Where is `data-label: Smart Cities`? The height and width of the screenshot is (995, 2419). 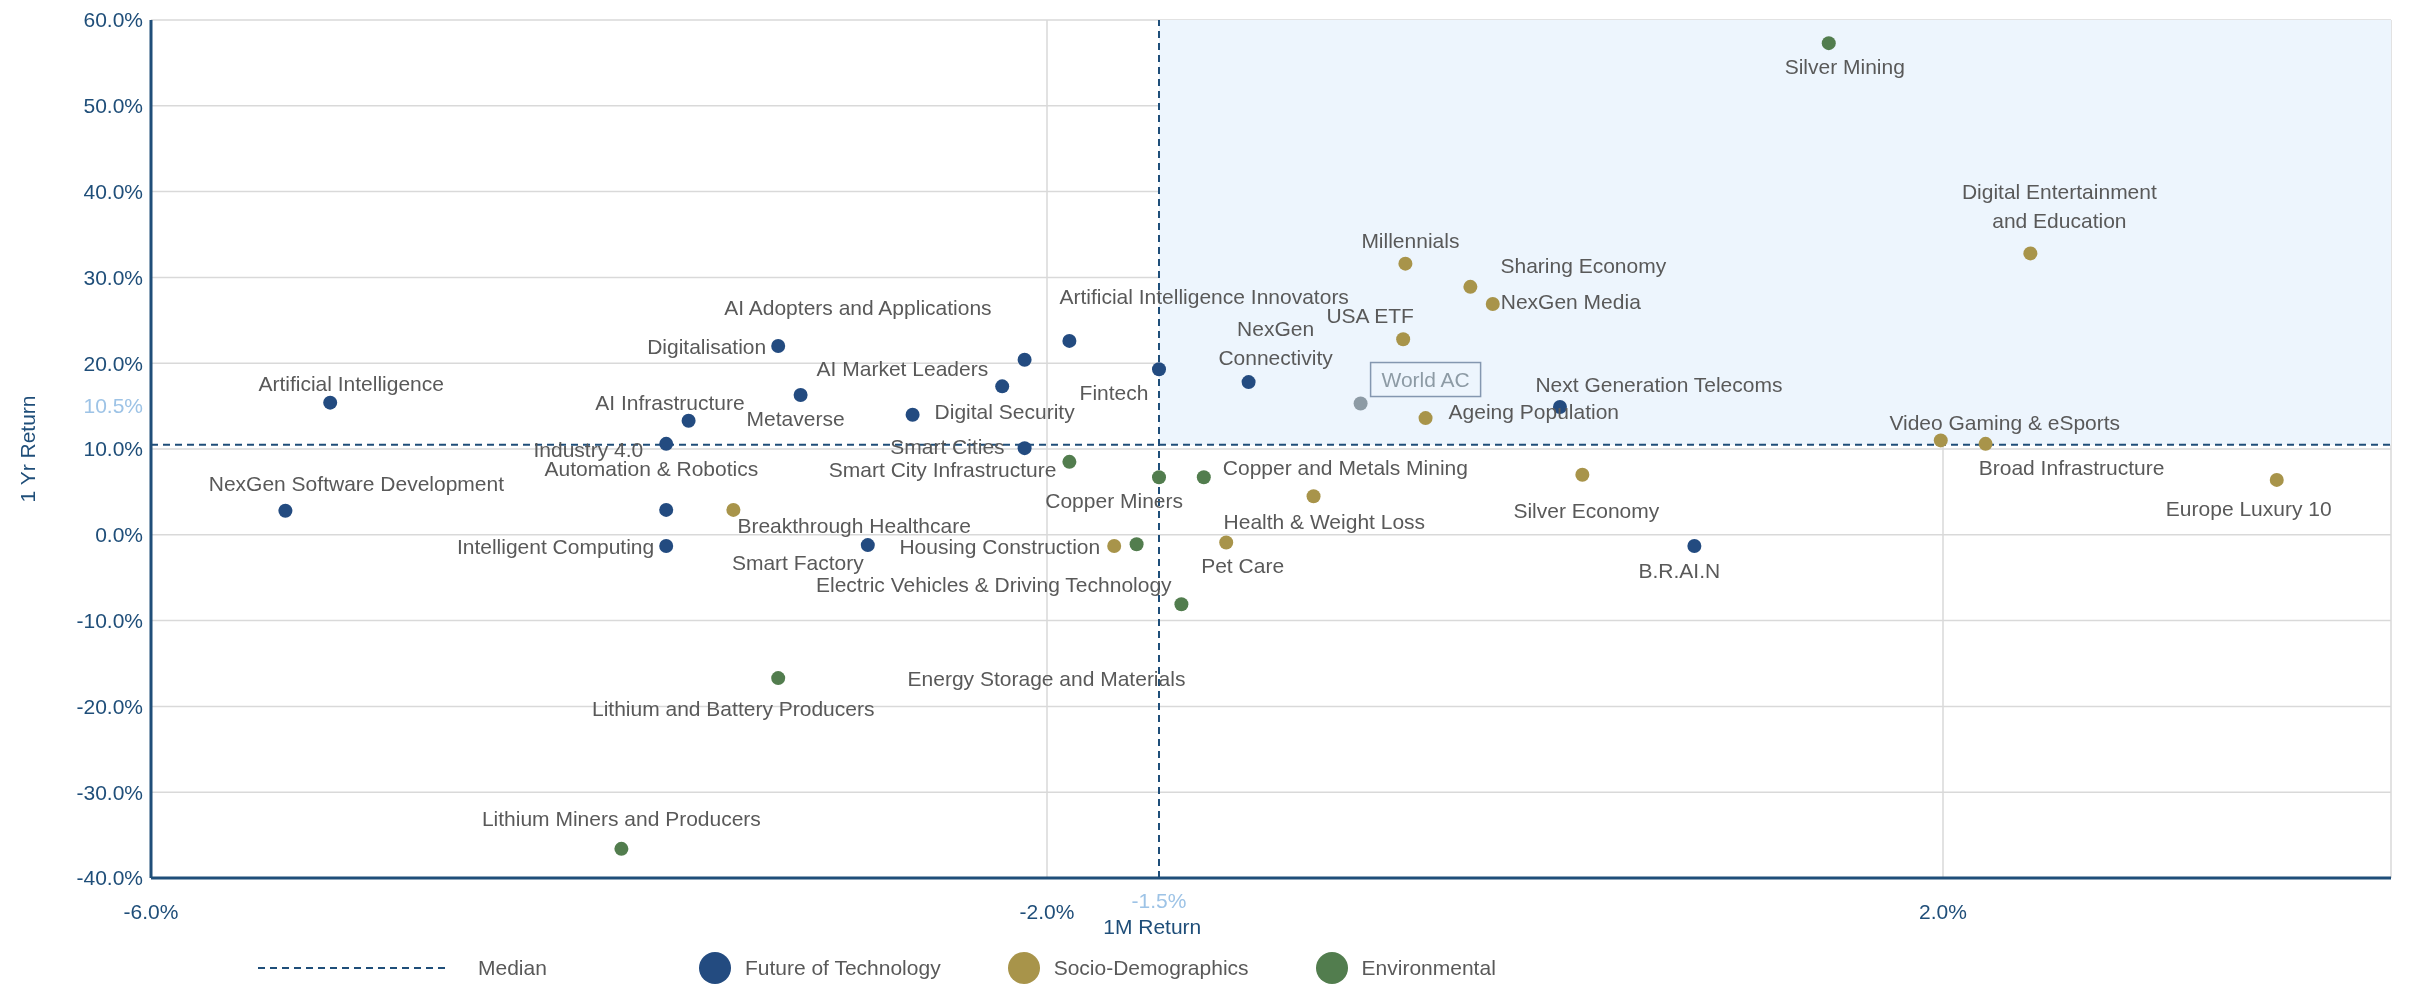
data-label: Smart Cities is located at coordinates (947, 446).